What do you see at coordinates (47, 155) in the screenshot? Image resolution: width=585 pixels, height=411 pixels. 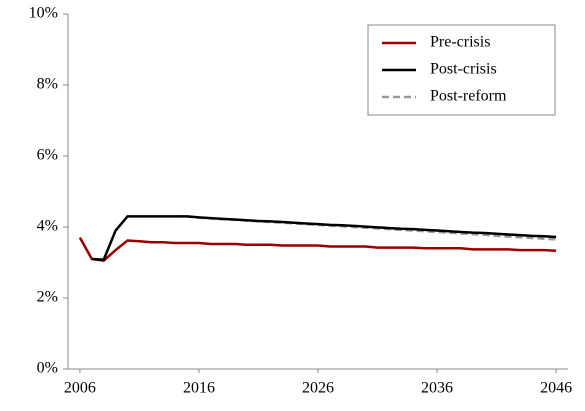 I see `y-tick-label: 6%` at bounding box center [47, 155].